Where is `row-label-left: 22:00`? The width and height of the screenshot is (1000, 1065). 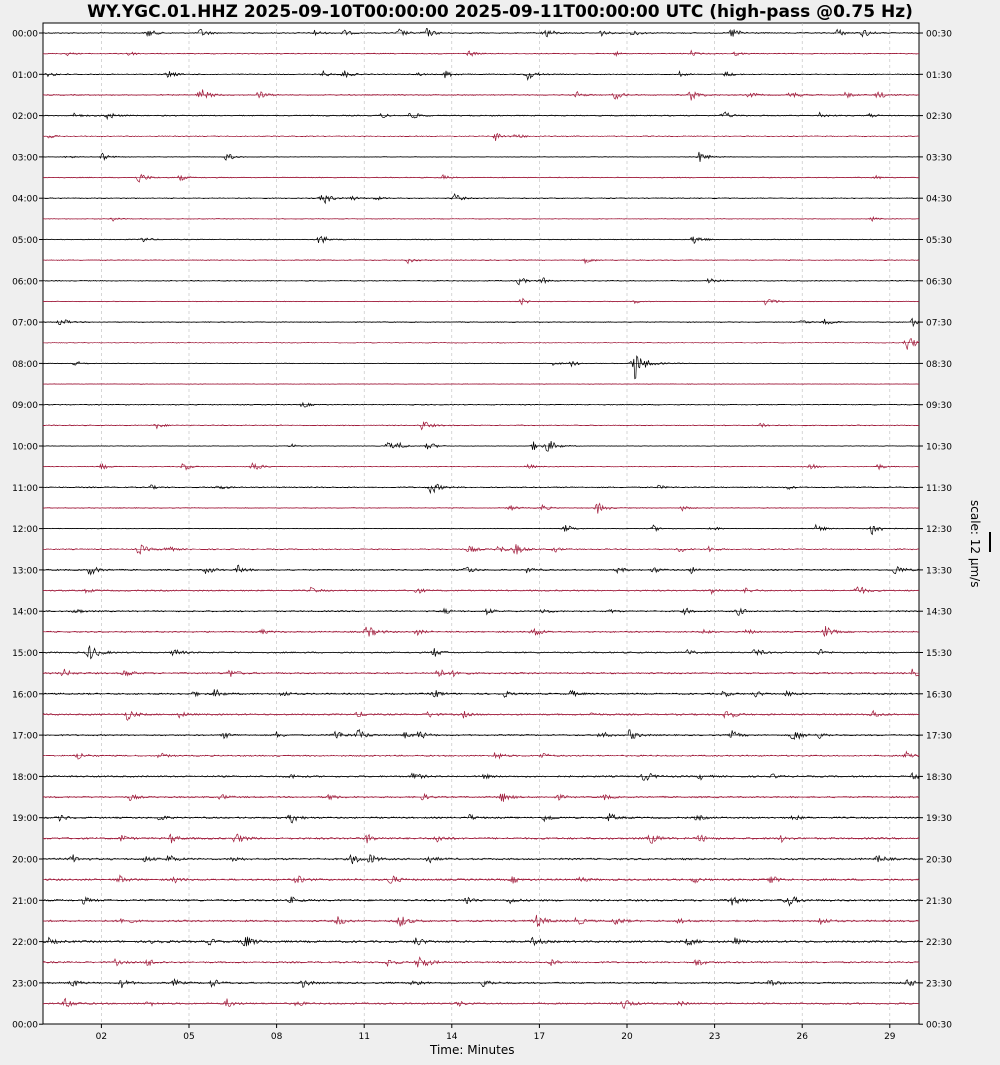
row-label-left: 22:00 is located at coordinates (25, 943).